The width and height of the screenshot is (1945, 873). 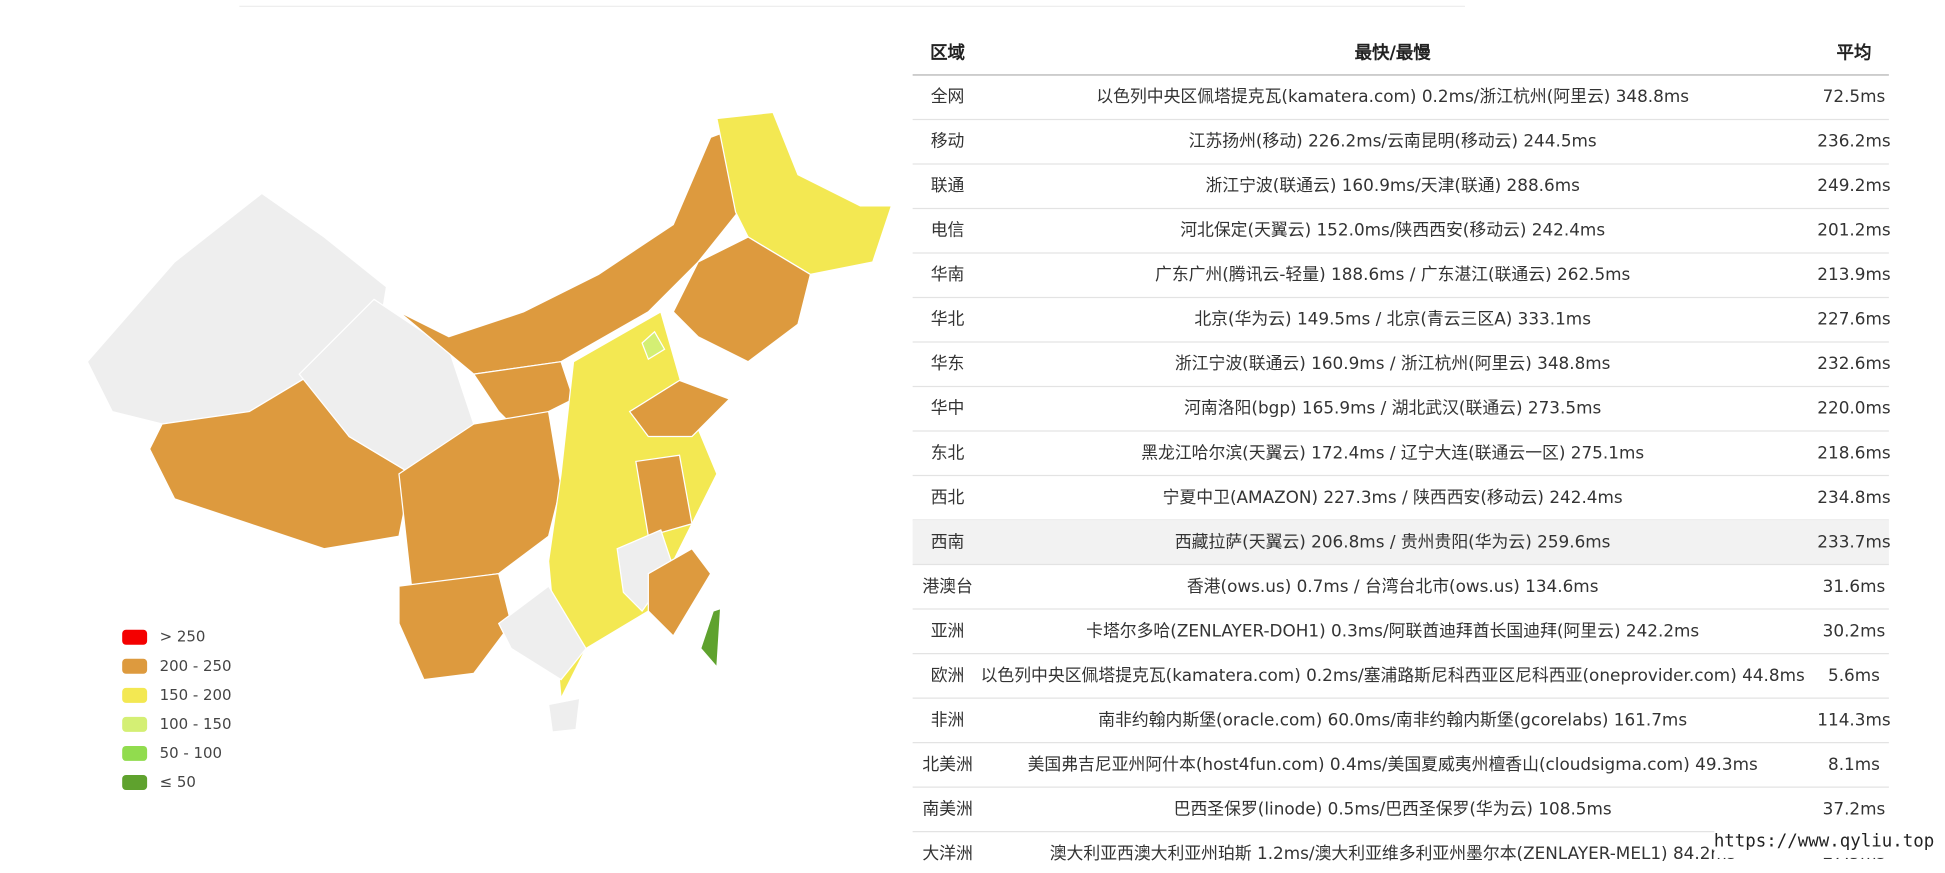 I want to click on cell: 8.1ms, so click(x=1854, y=764).